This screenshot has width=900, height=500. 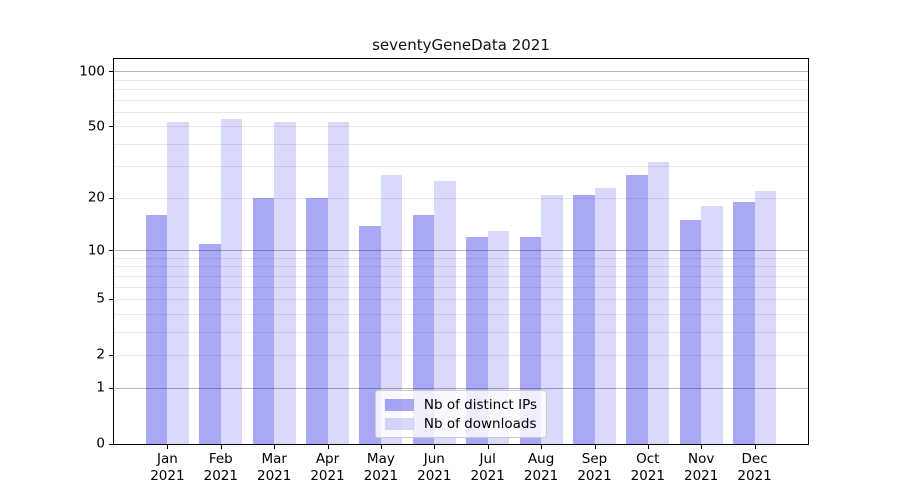 I want to click on bar-nb-of-downloads-aug-2021, so click(x=552, y=319).